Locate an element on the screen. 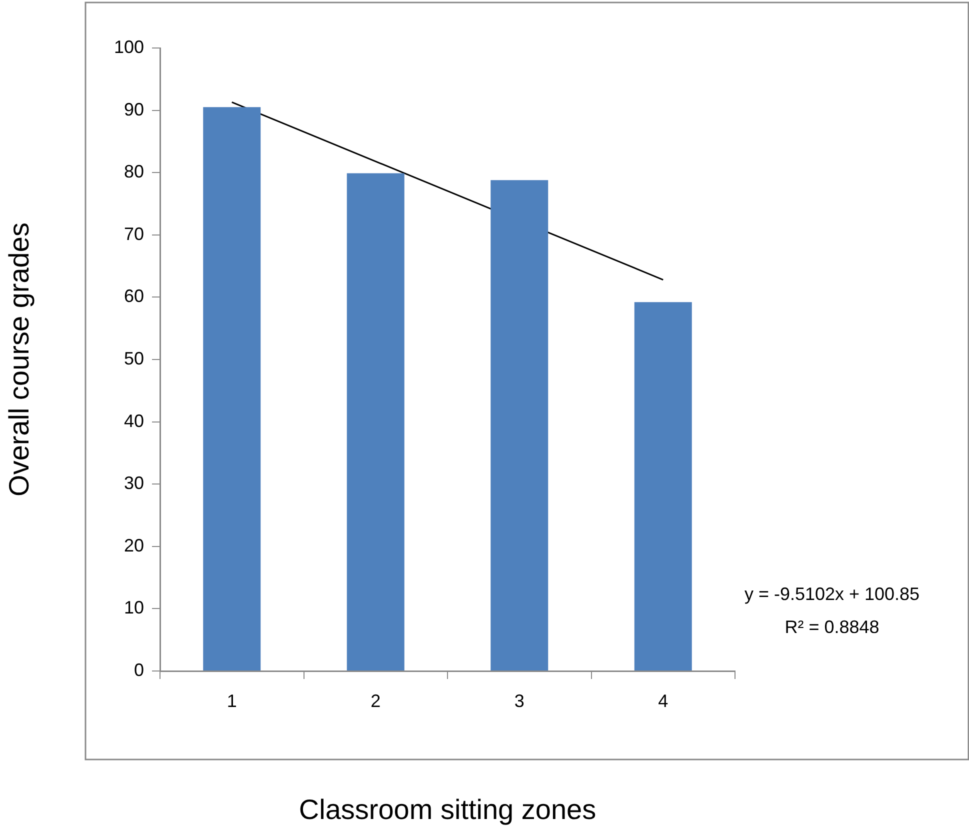 This screenshot has height=832, width=969. x-axis-title: Classroom sitting zones is located at coordinates (447, 809).